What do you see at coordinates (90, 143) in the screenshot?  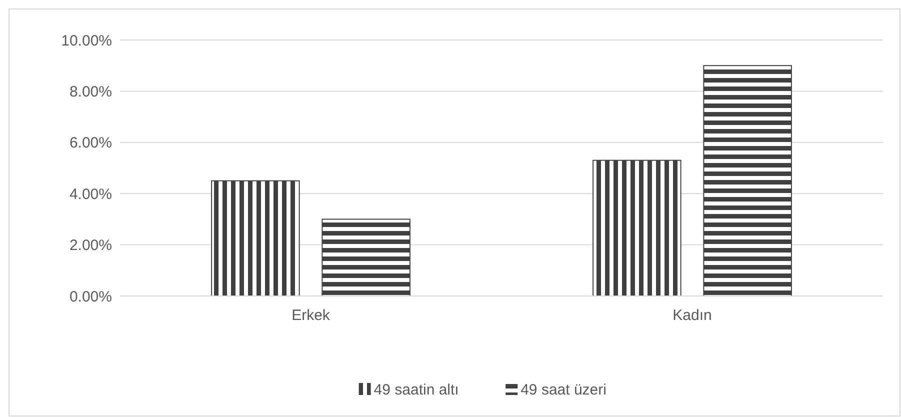 I see `y-tick-label: 6.00%` at bounding box center [90, 143].